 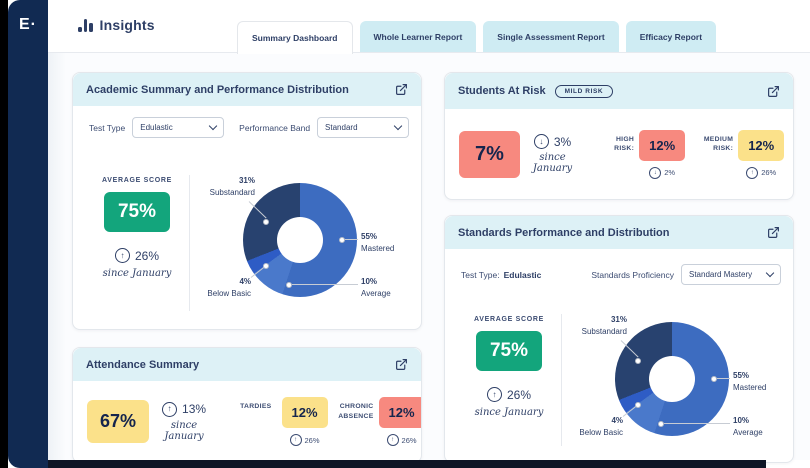 What do you see at coordinates (522, 274) in the screenshot?
I see `test-type-value: Edulastic` at bounding box center [522, 274].